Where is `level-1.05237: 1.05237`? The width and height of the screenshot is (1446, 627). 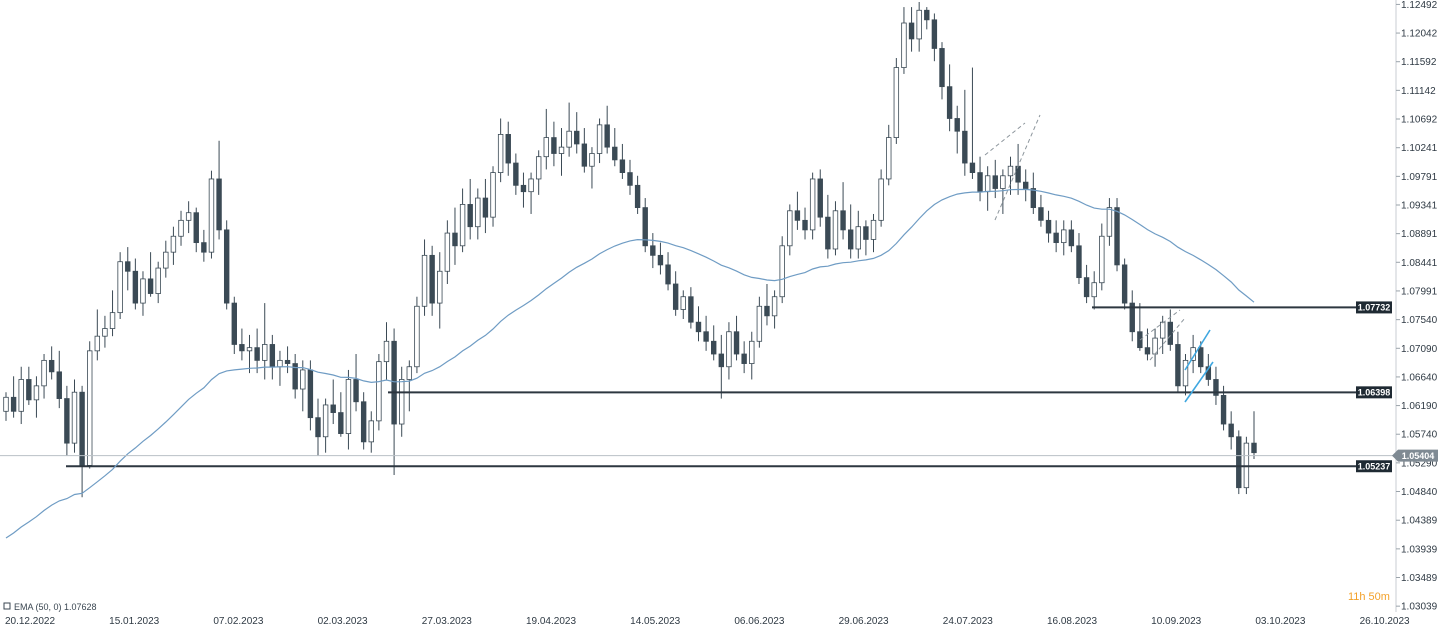
level-1.05237: 1.05237 is located at coordinates (729, 466).